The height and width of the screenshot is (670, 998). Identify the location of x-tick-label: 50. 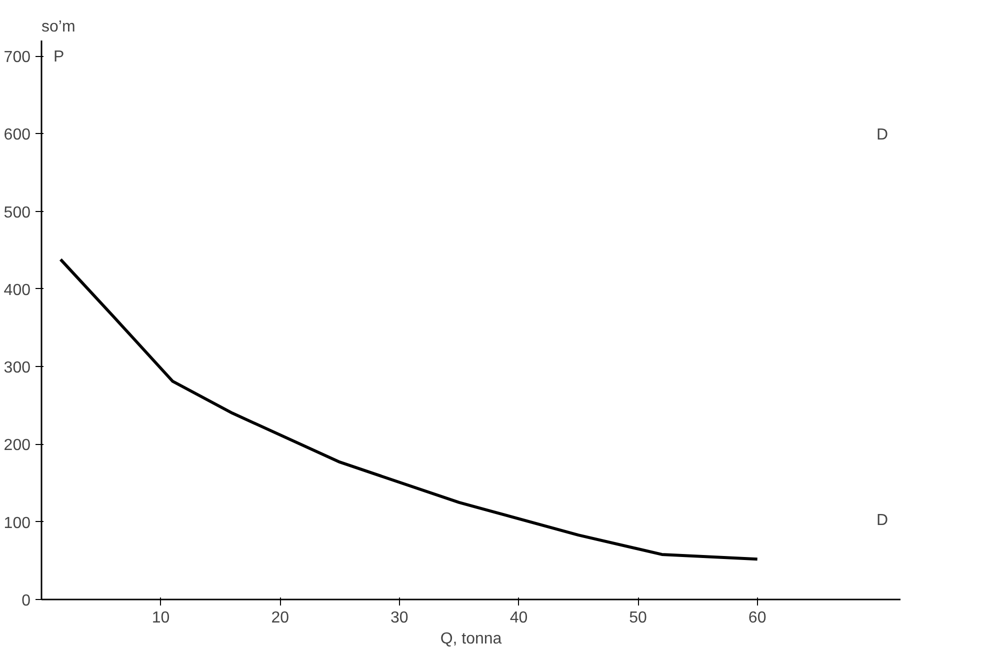
(638, 618).